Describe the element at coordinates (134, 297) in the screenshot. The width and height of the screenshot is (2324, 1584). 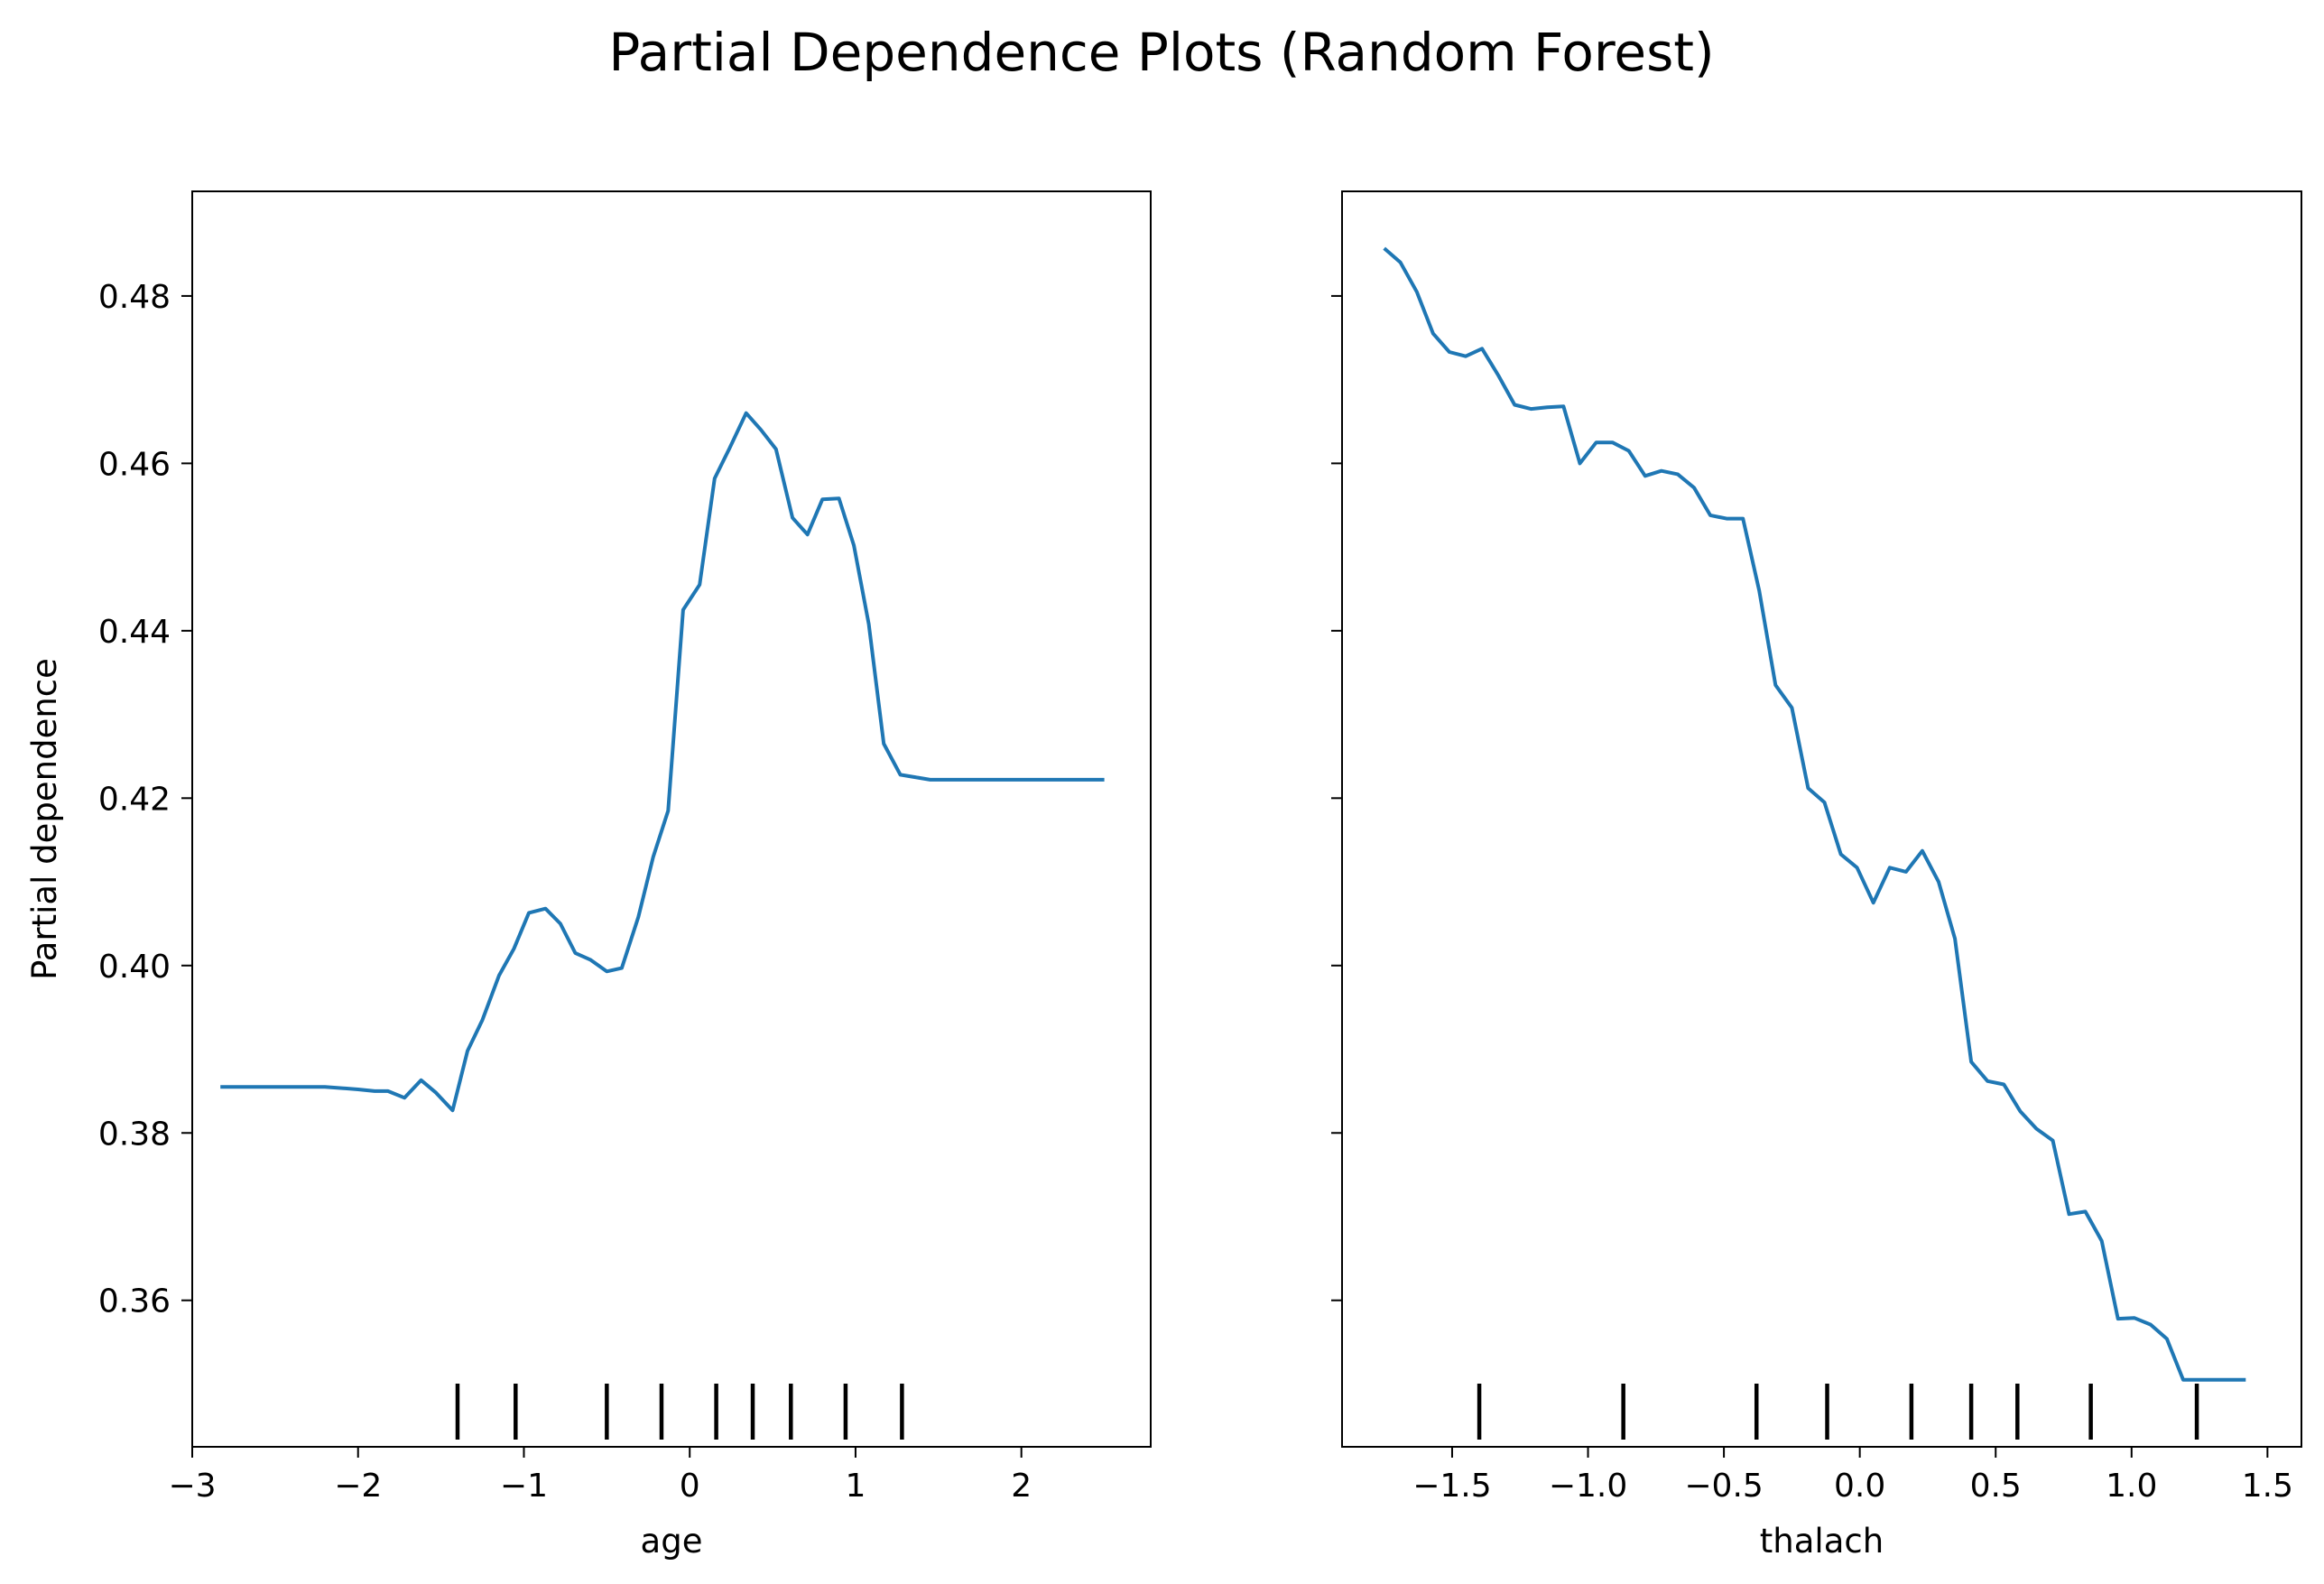
I see `y-tick-label: 0.48` at that location.